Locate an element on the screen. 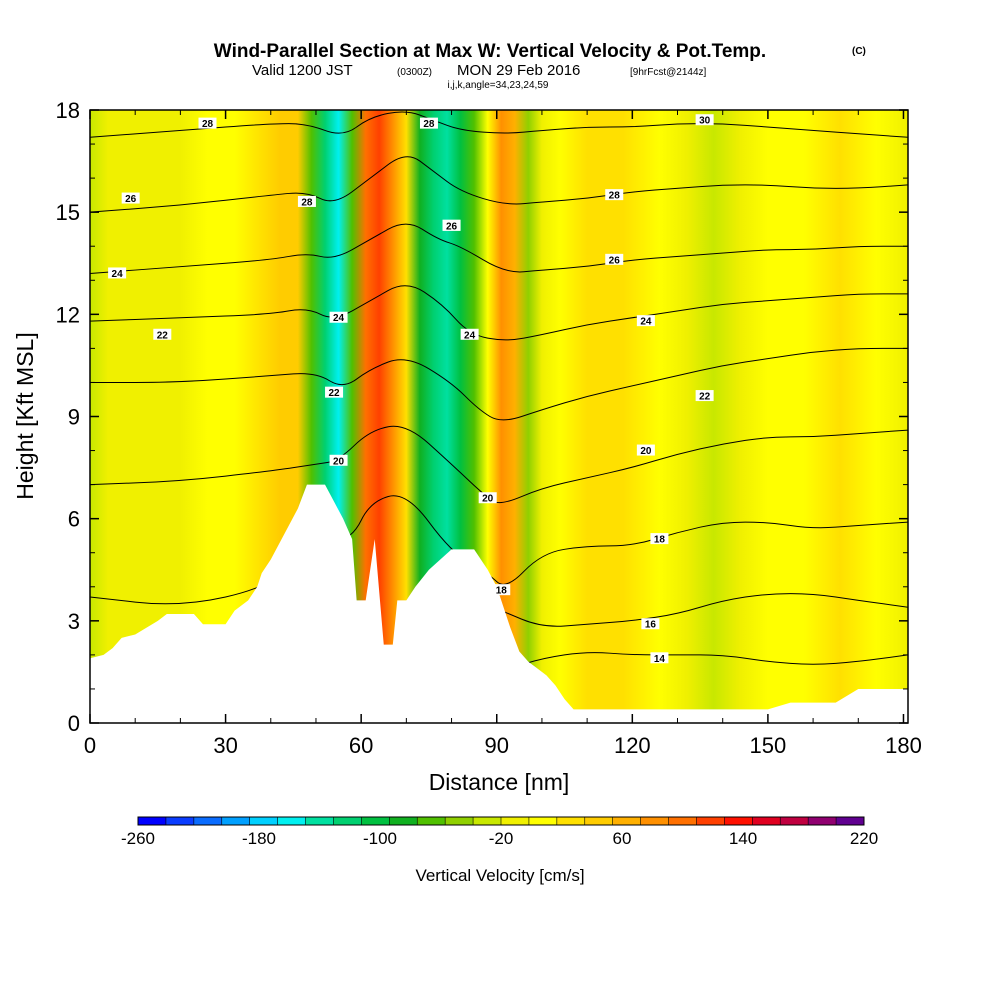 The width and height of the screenshot is (1000, 1000). colorbar: -260 -180 -100 -20 60 140 220 is located at coordinates (499, 832).